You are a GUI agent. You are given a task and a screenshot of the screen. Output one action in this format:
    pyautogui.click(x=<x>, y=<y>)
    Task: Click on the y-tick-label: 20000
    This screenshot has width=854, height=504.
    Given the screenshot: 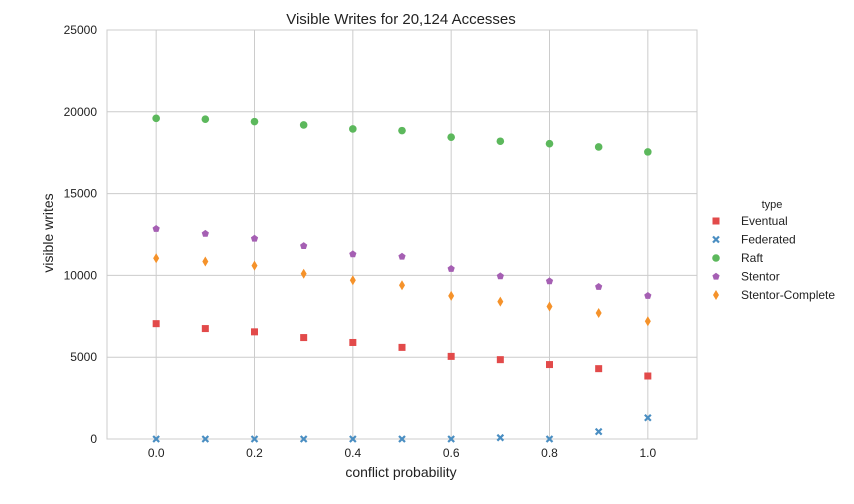 What is the action you would take?
    pyautogui.click(x=81, y=112)
    